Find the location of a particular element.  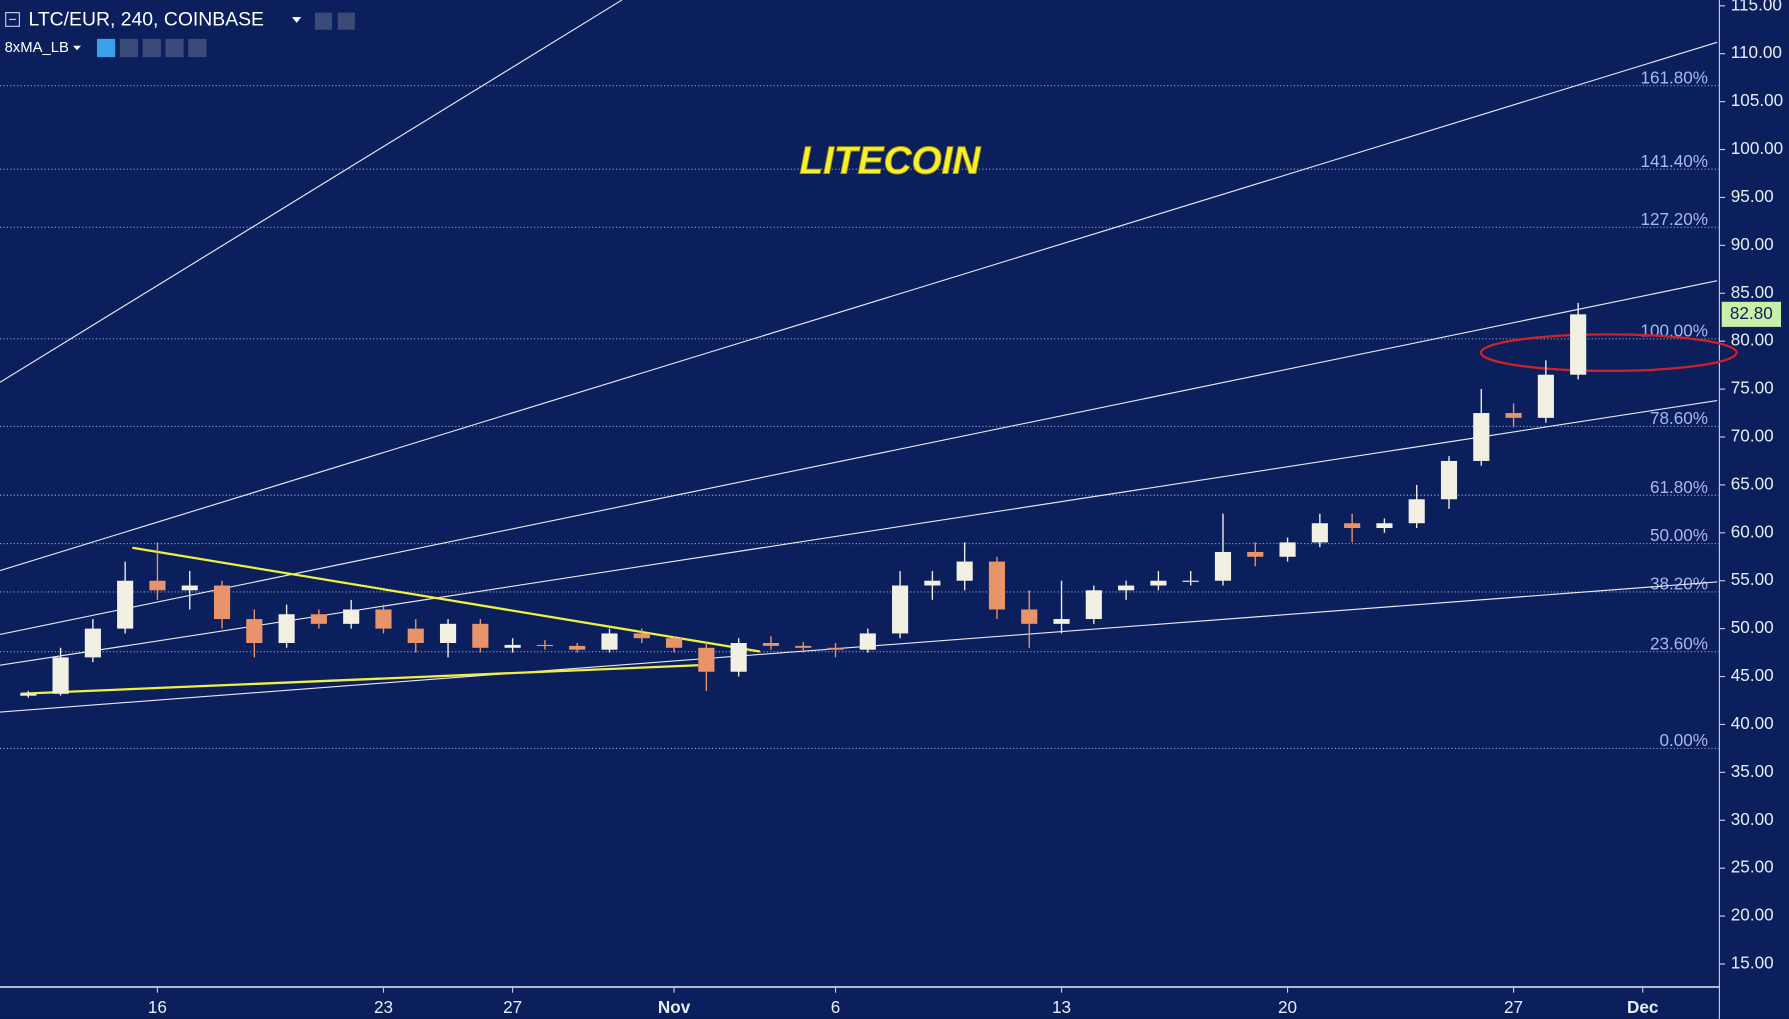

indicator-source-button is located at coordinates (151, 48).